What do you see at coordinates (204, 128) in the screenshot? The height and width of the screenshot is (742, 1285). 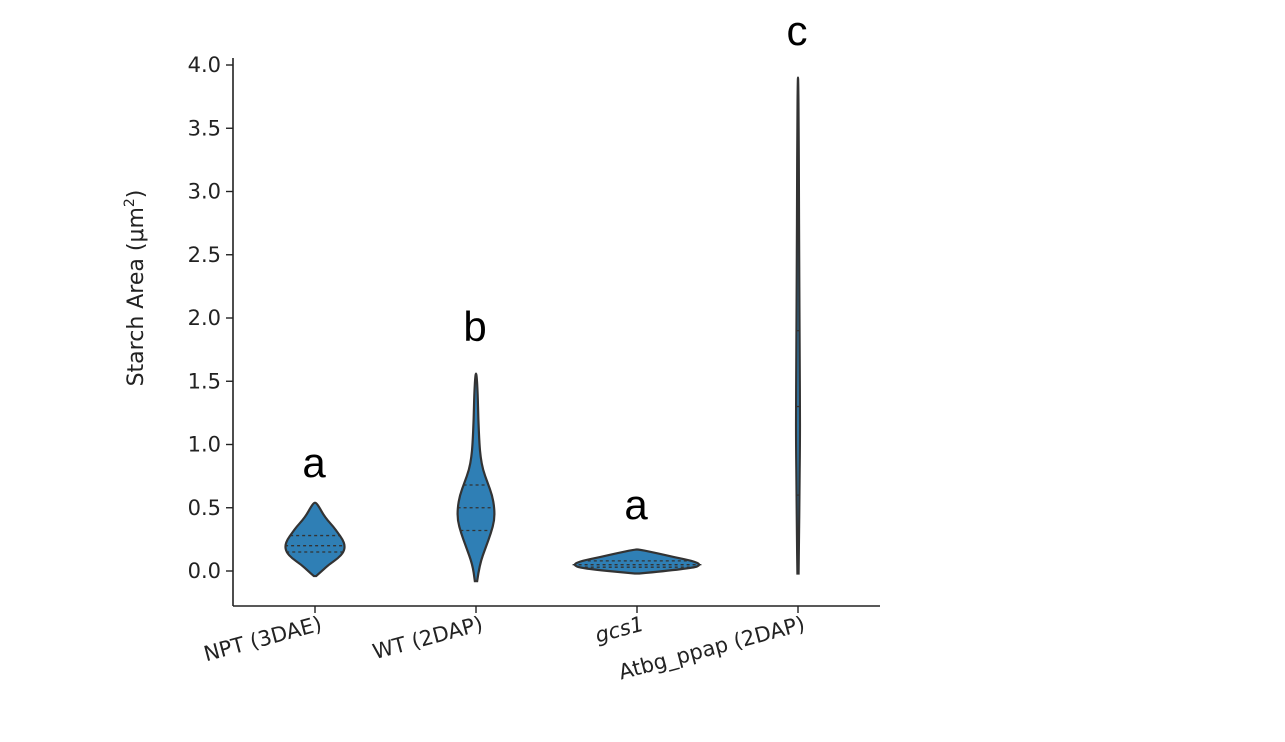 I see `y-tick-label: 3.5` at bounding box center [204, 128].